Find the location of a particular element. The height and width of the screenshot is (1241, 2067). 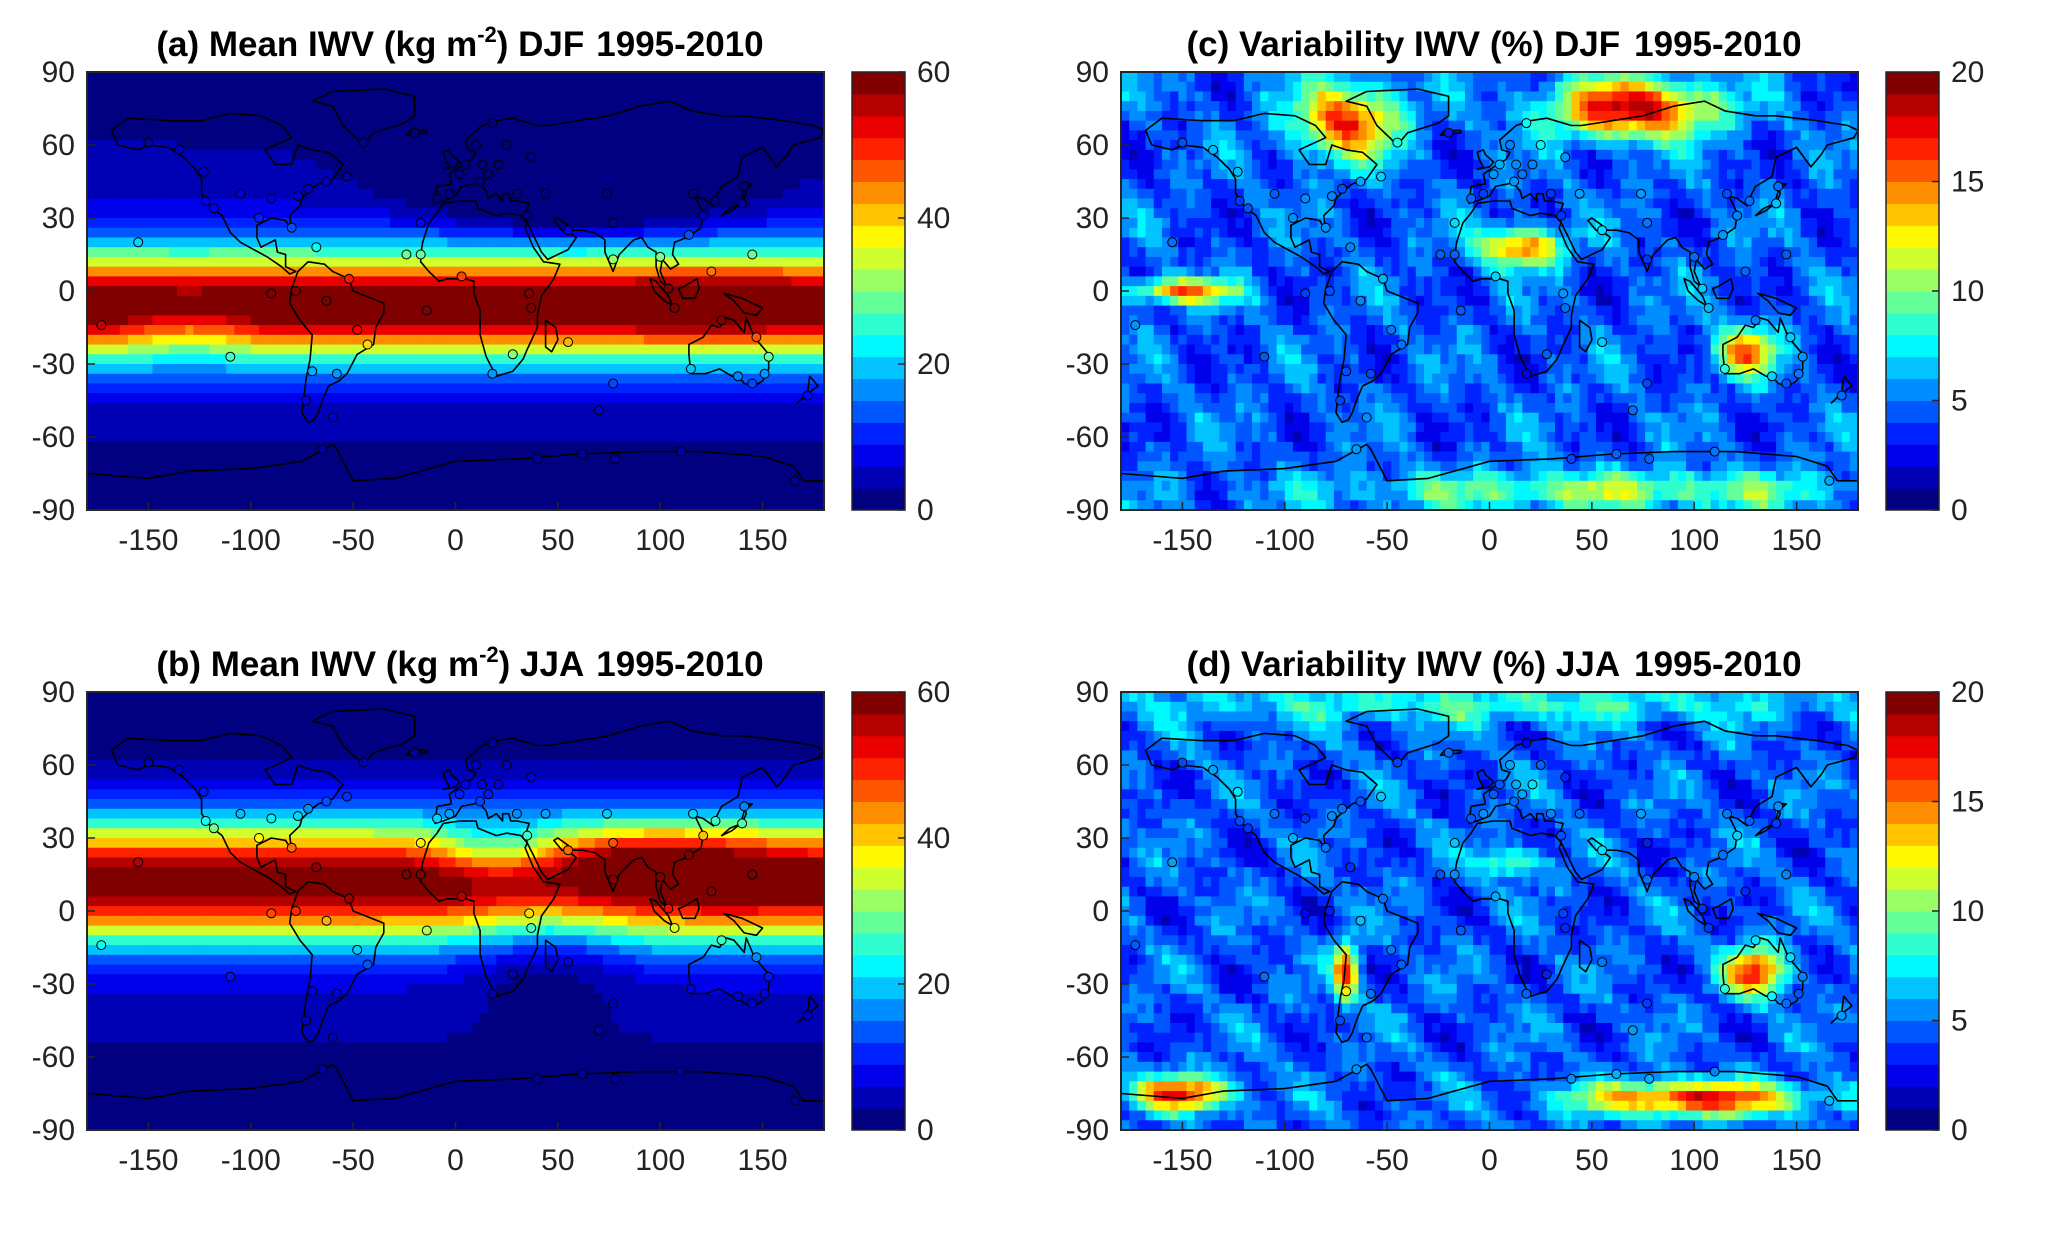

x-axis-ticks: -150 -100 -50 0 50 100 150 is located at coordinates (453, 529).